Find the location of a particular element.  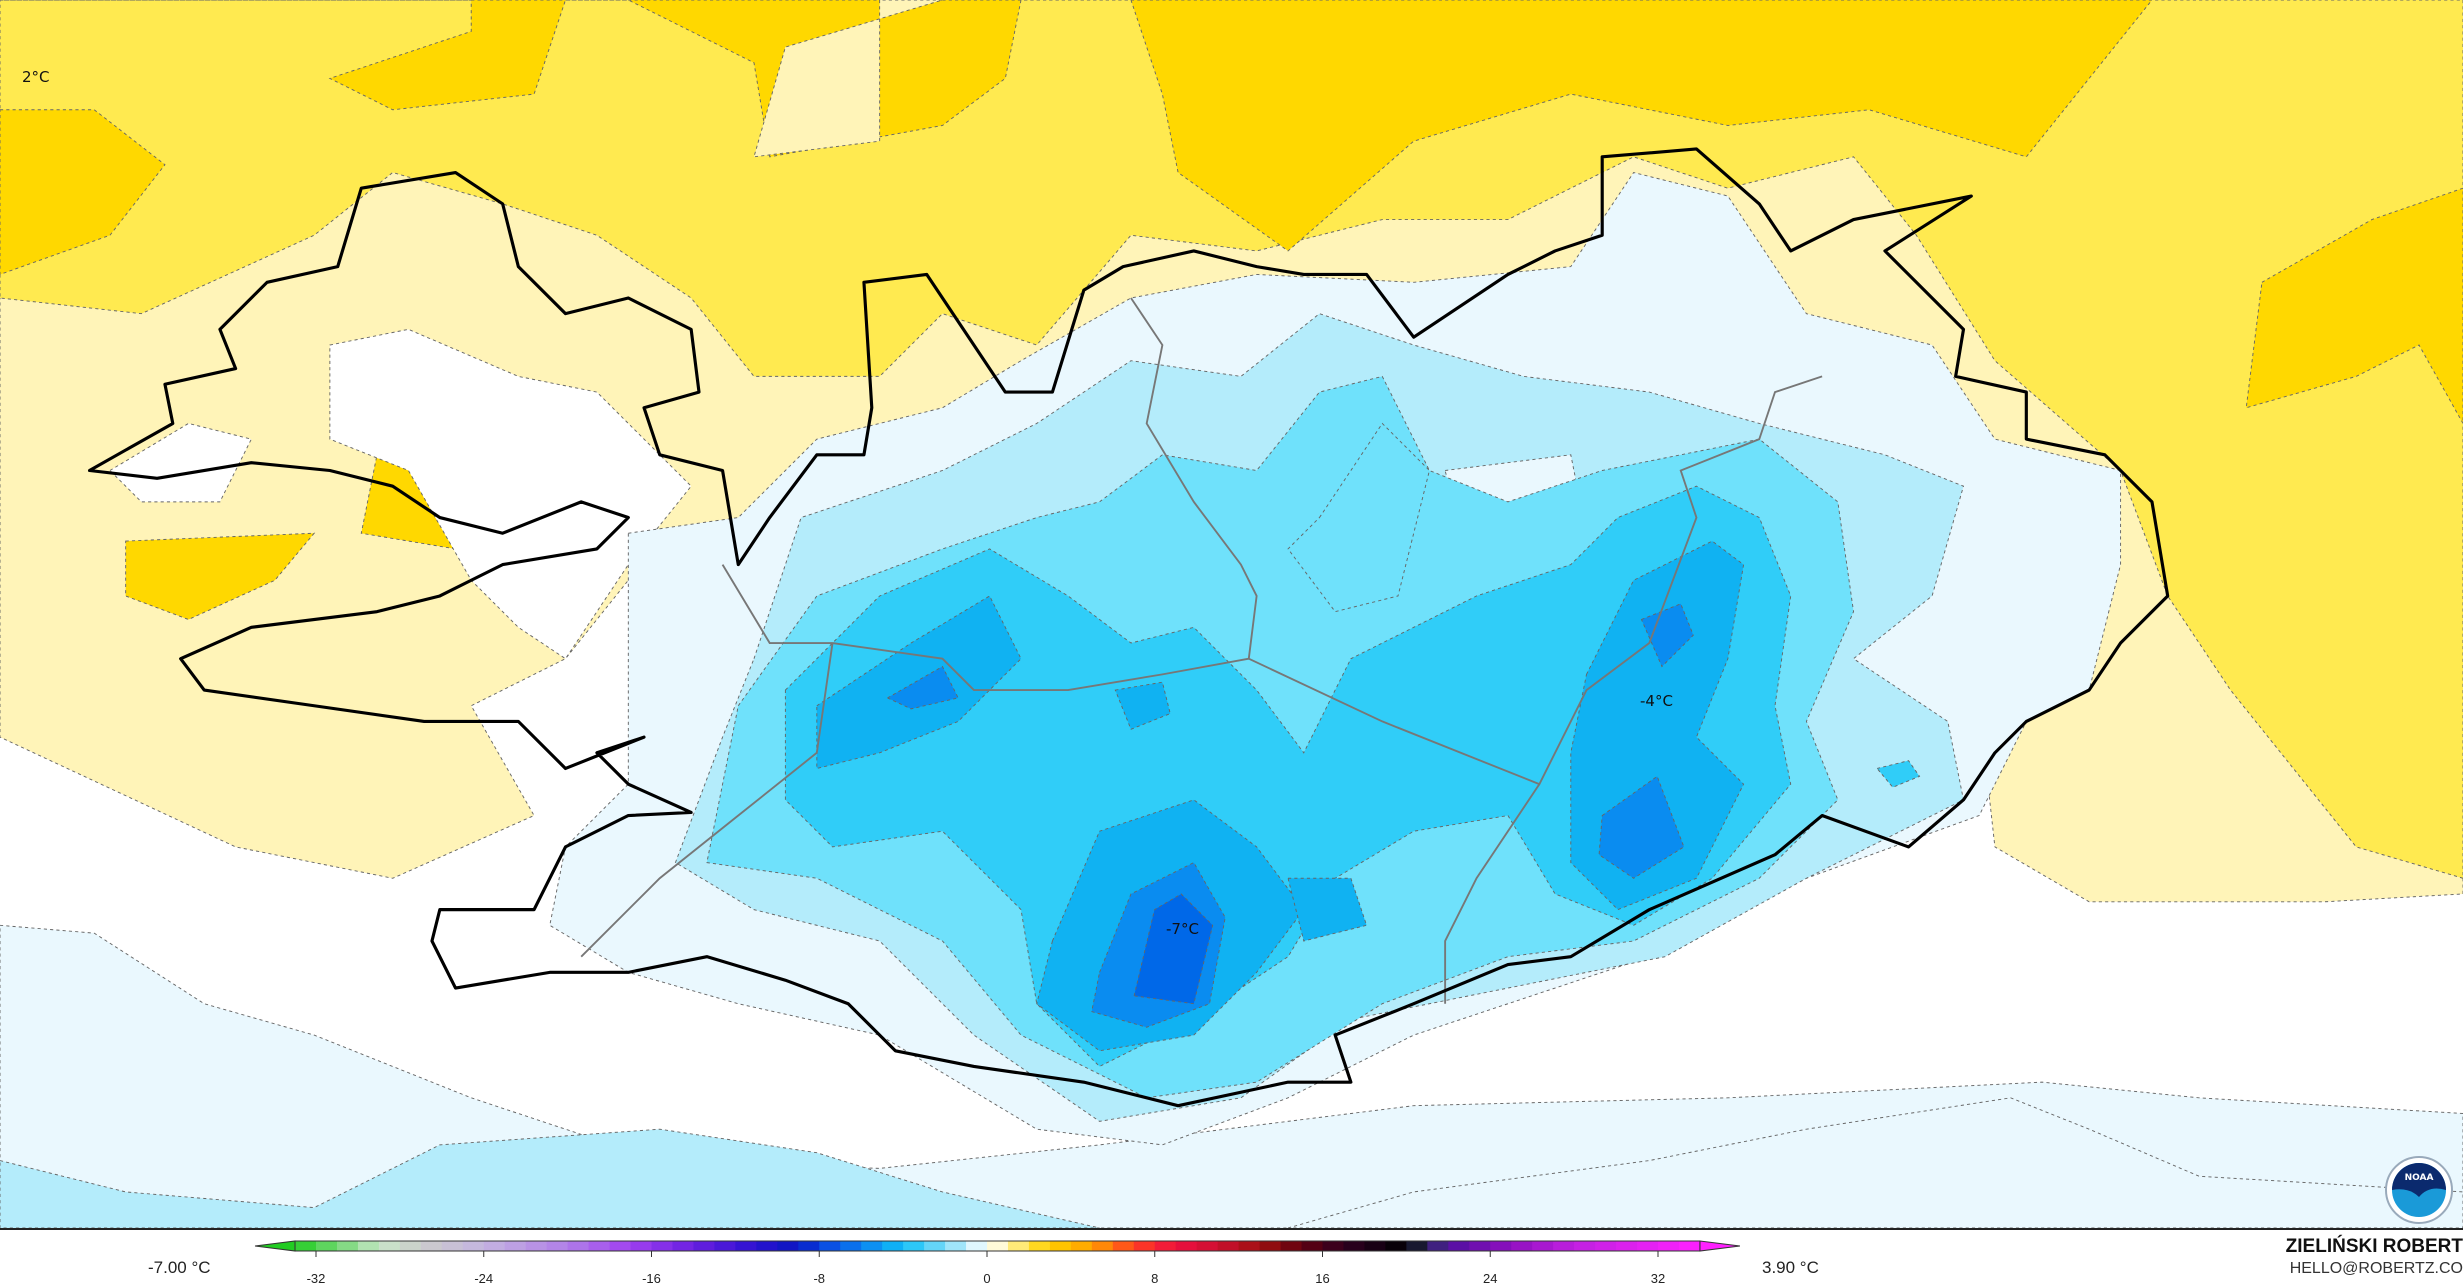

colorbar-max-arrow is located at coordinates (1719, 1246).